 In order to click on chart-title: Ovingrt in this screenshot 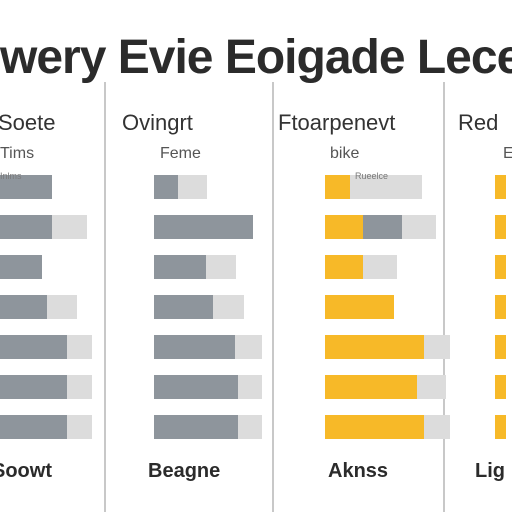, I will do `click(157, 122)`.